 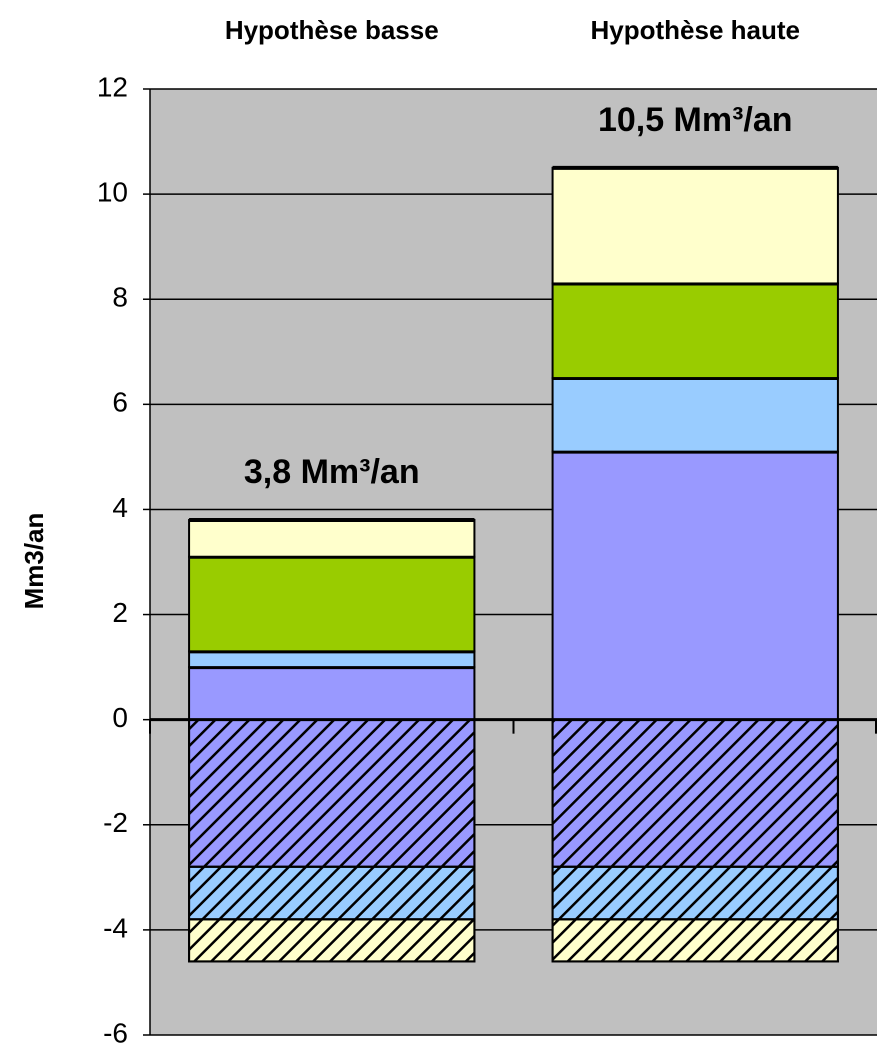 I want to click on x-category-label: Hypothèse haute, so click(x=696, y=30).